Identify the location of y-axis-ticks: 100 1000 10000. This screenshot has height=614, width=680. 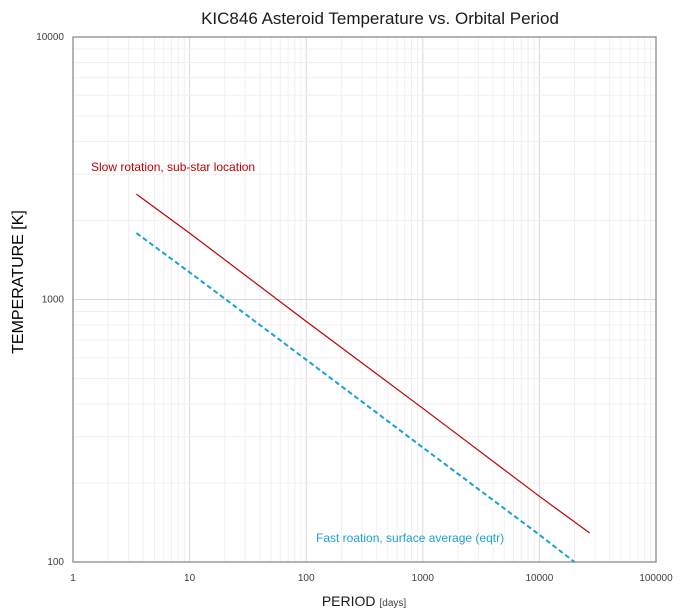
(50, 300).